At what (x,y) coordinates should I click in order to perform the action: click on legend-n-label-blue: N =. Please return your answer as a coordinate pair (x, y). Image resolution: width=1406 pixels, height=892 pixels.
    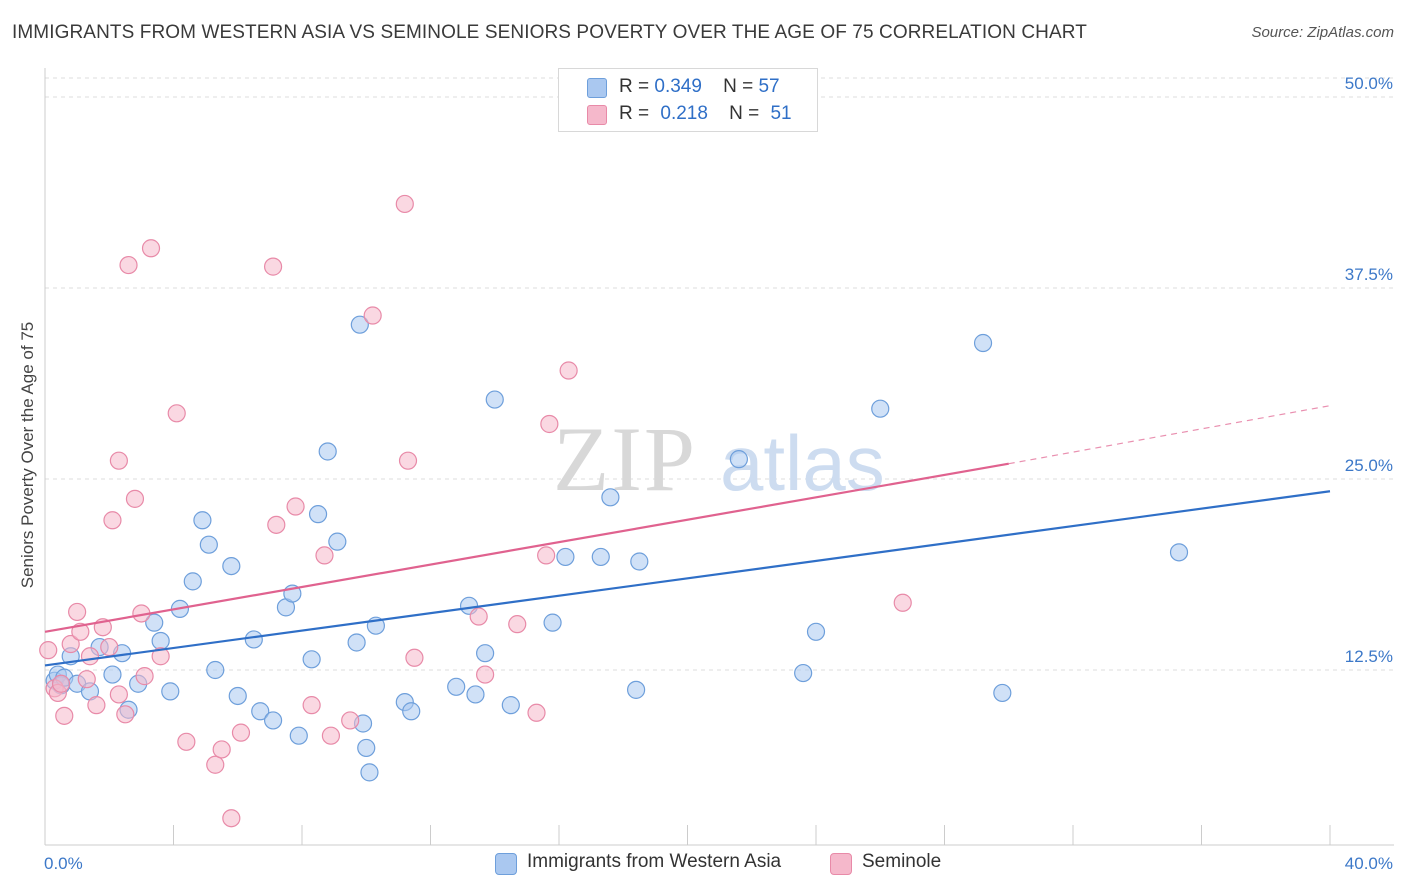
    Looking at the image, I should click on (738, 86).